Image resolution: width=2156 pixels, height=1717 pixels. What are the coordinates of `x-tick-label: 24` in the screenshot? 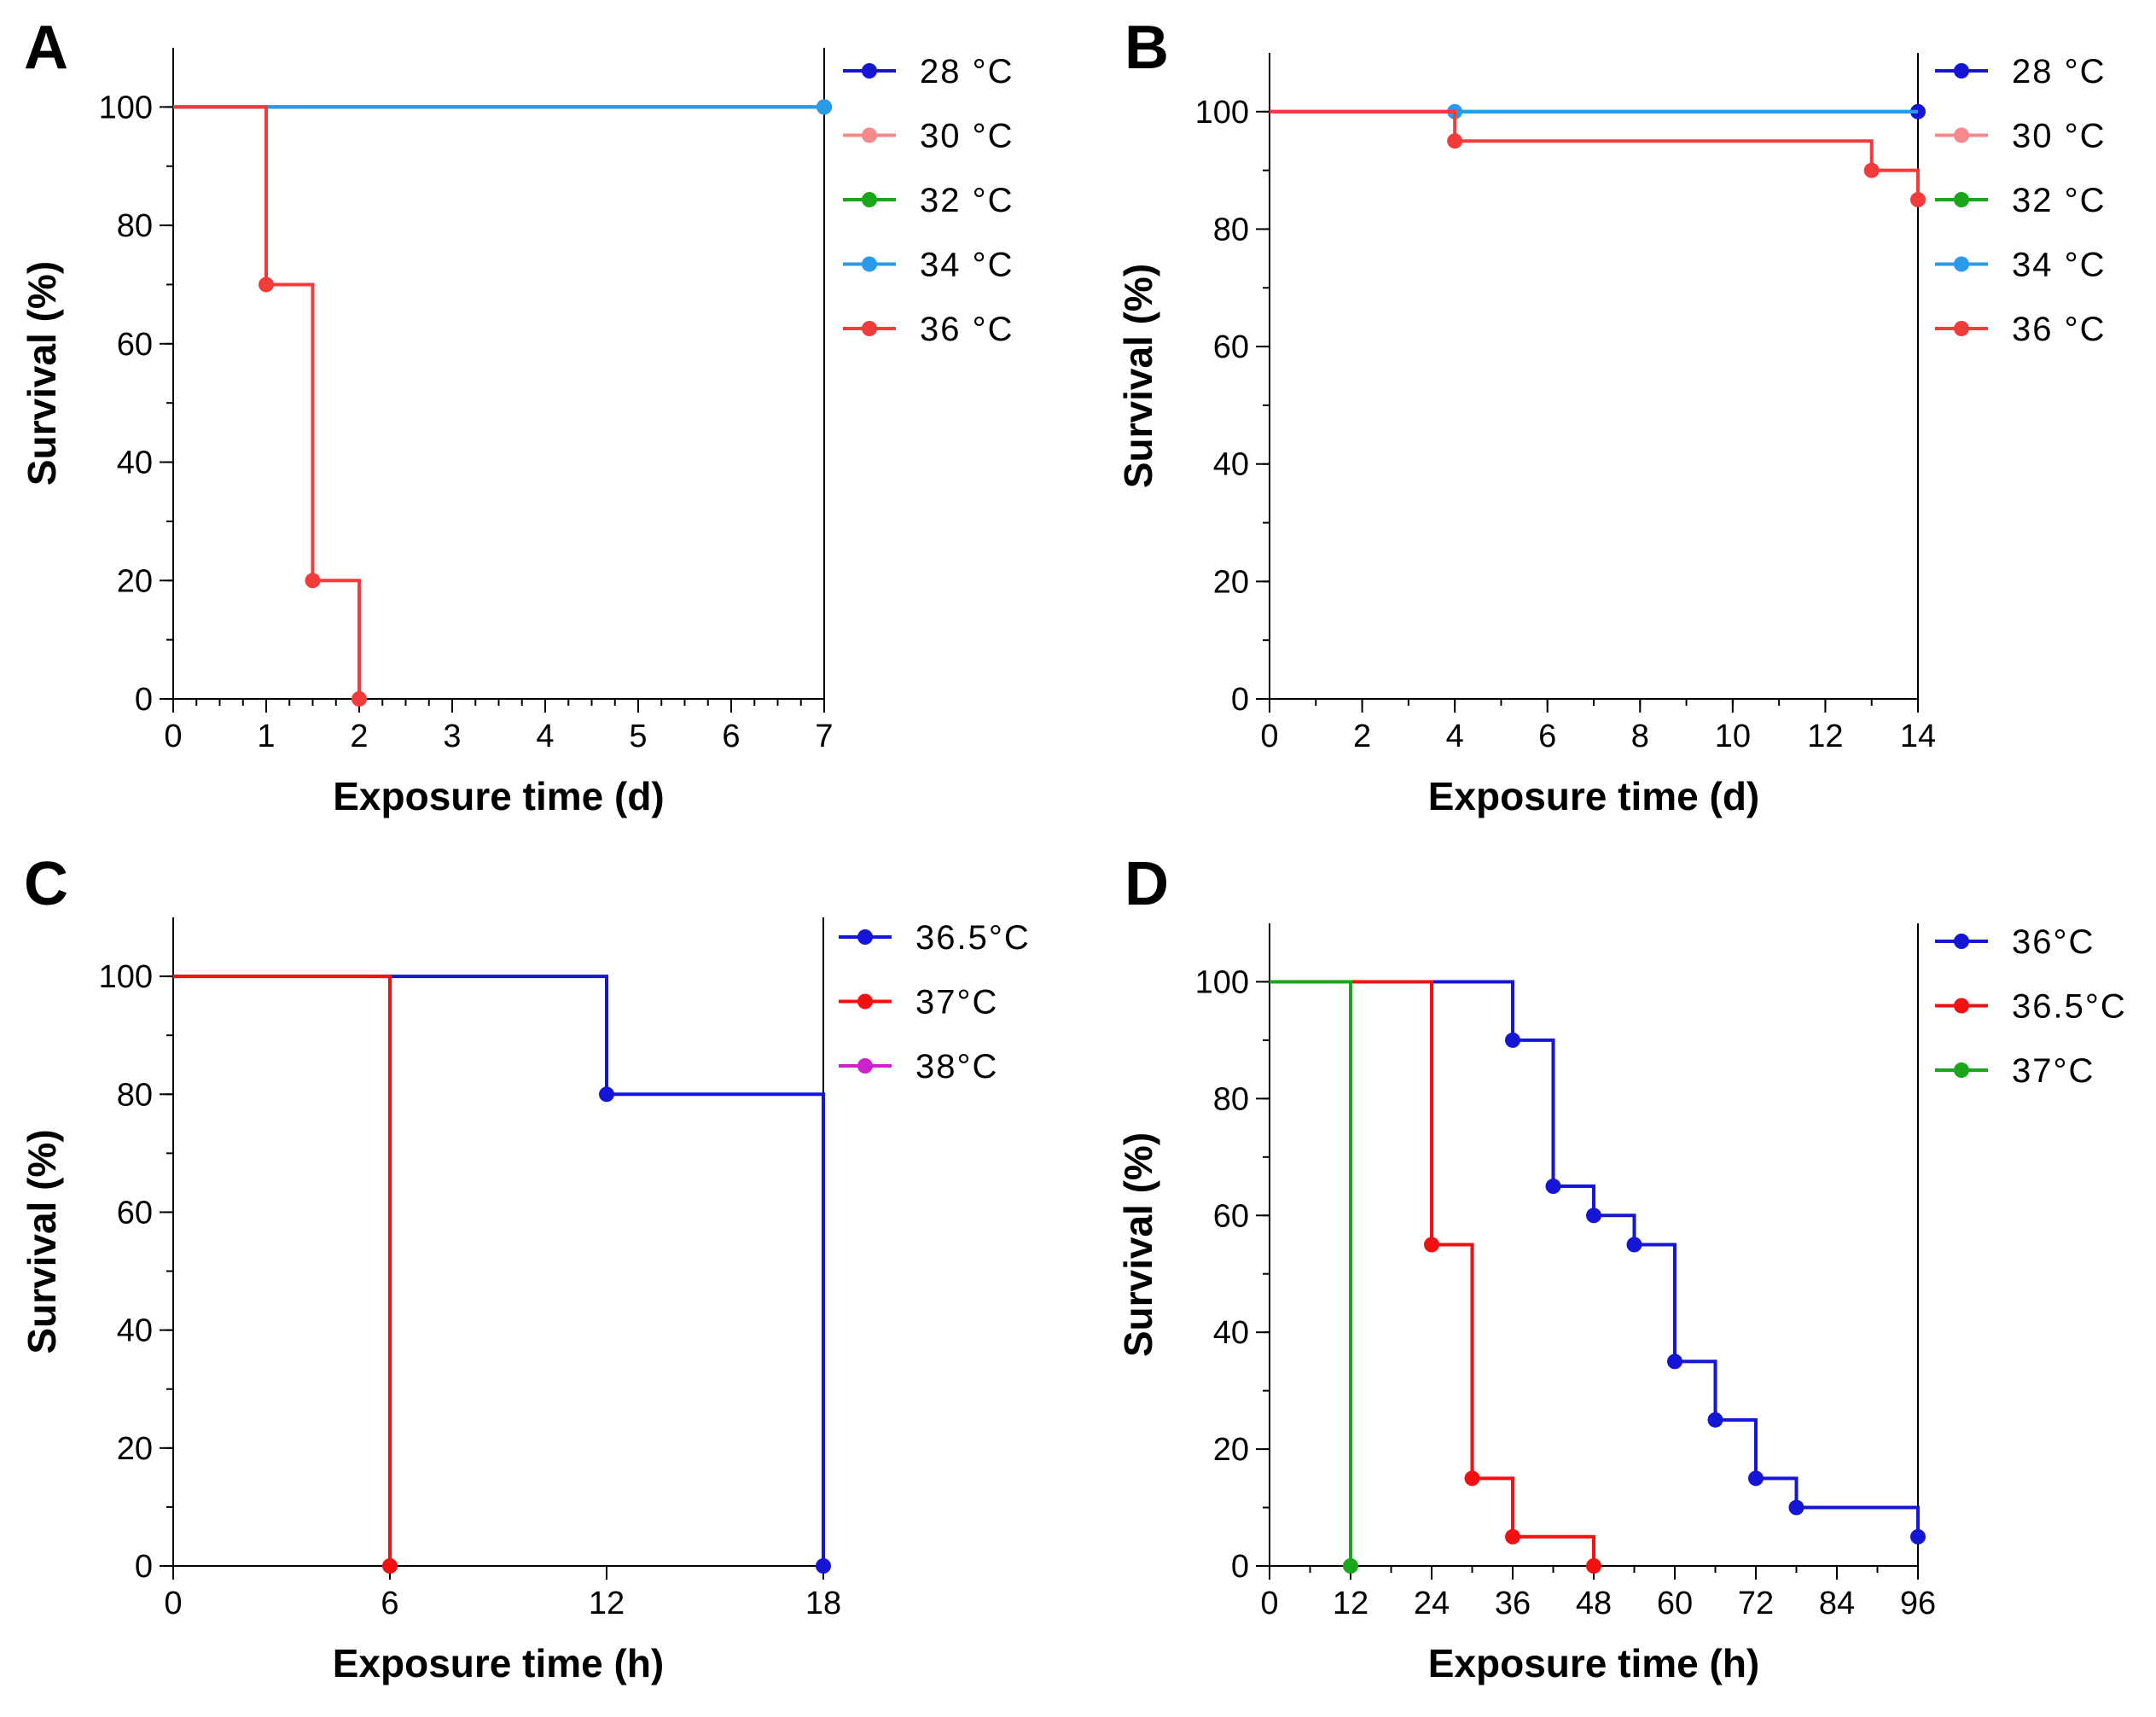 It's located at (1432, 1603).